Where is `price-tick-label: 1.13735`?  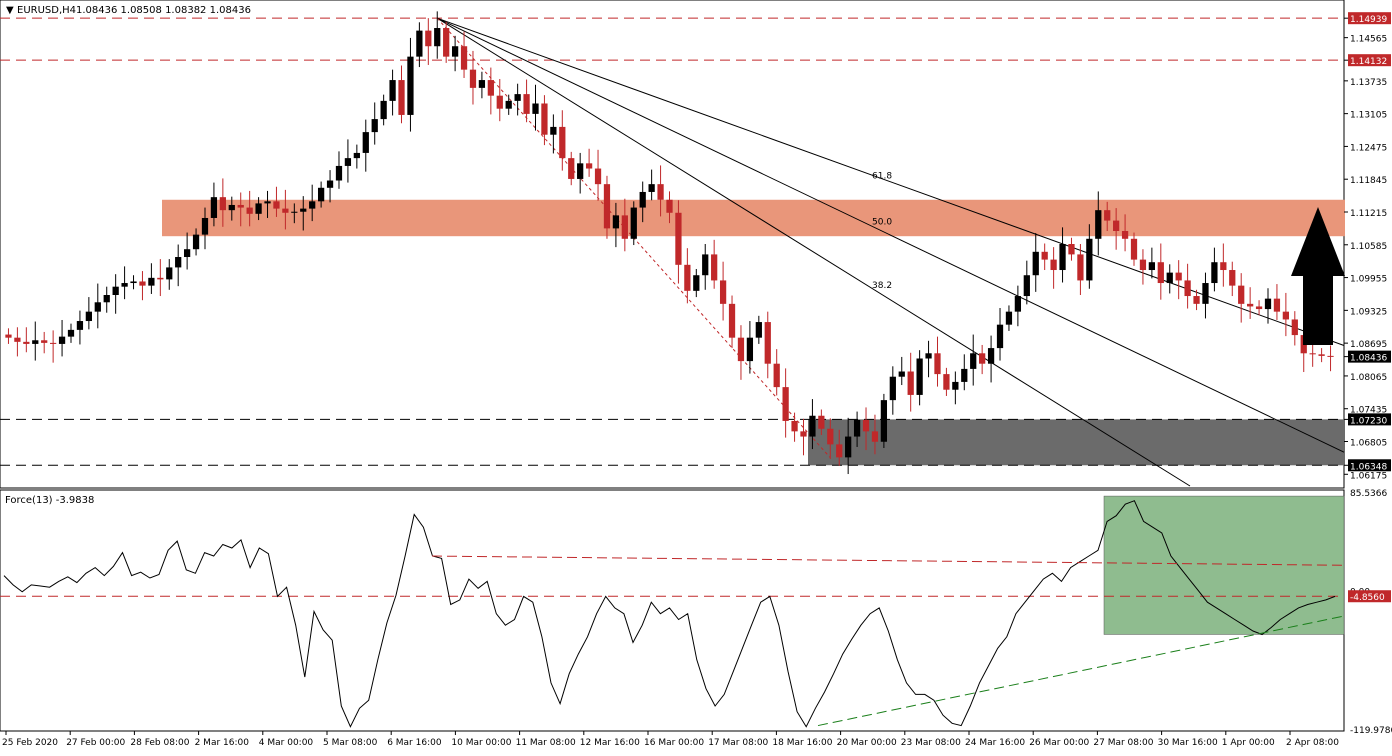 price-tick-label: 1.13735 is located at coordinates (1368, 83).